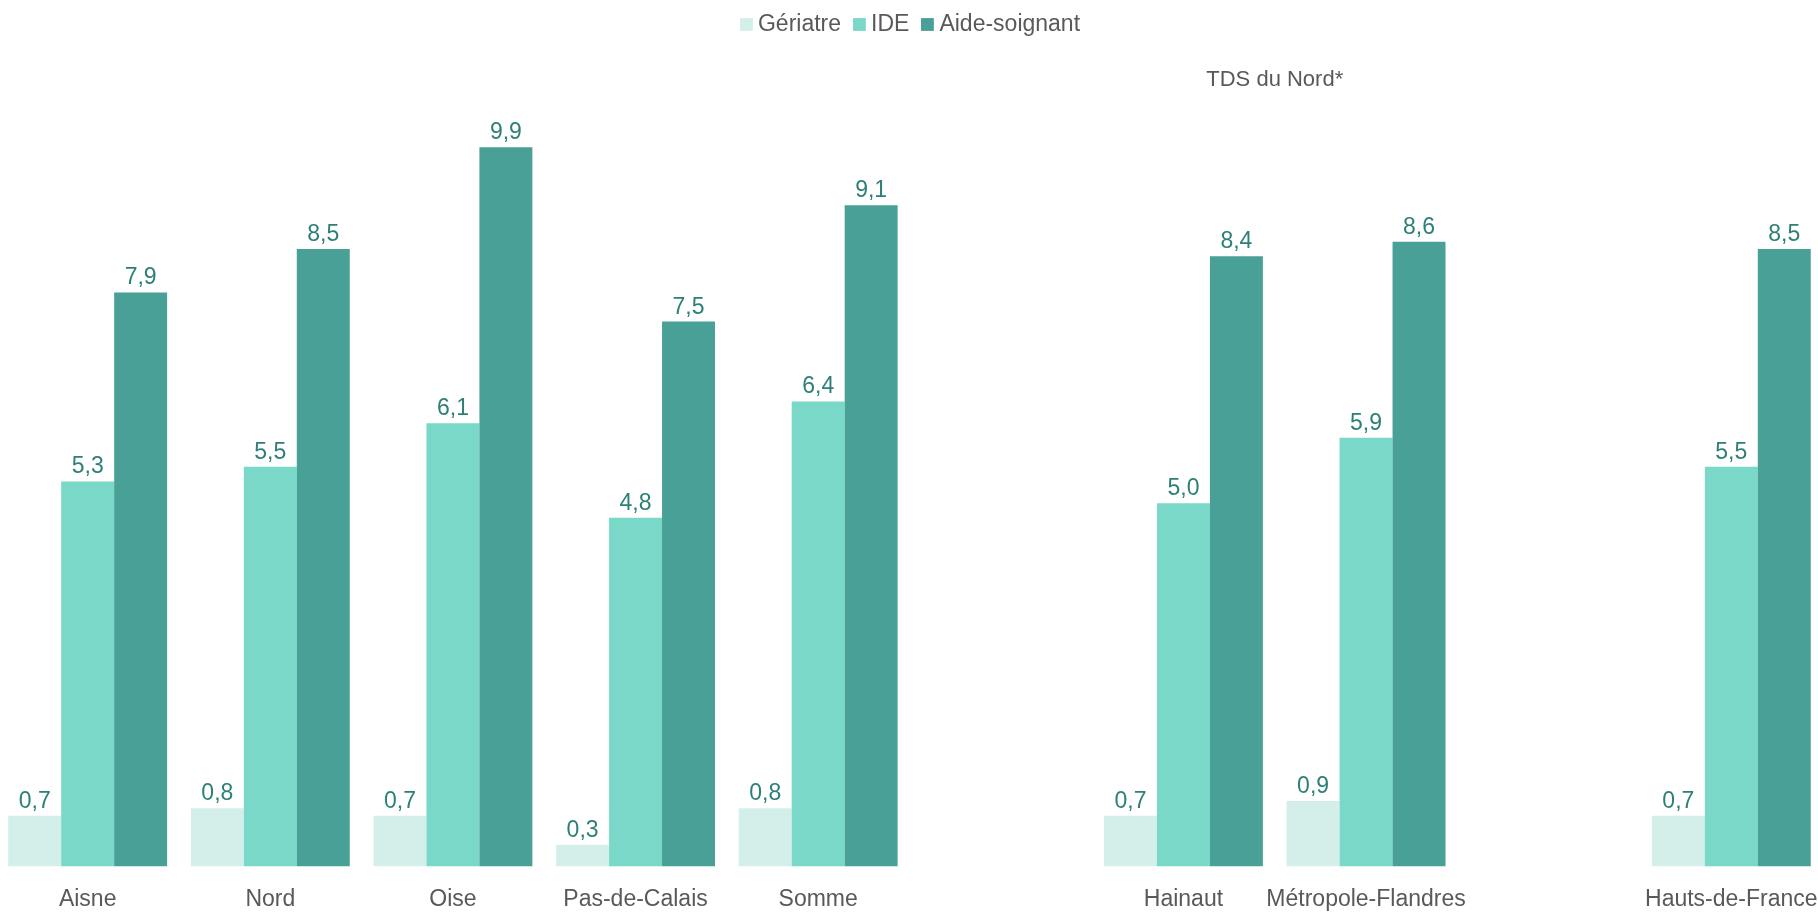 The height and width of the screenshot is (913, 1818). Describe the element at coordinates (1183, 897) in the screenshot. I see `x-tick-label: Hainaut` at that location.